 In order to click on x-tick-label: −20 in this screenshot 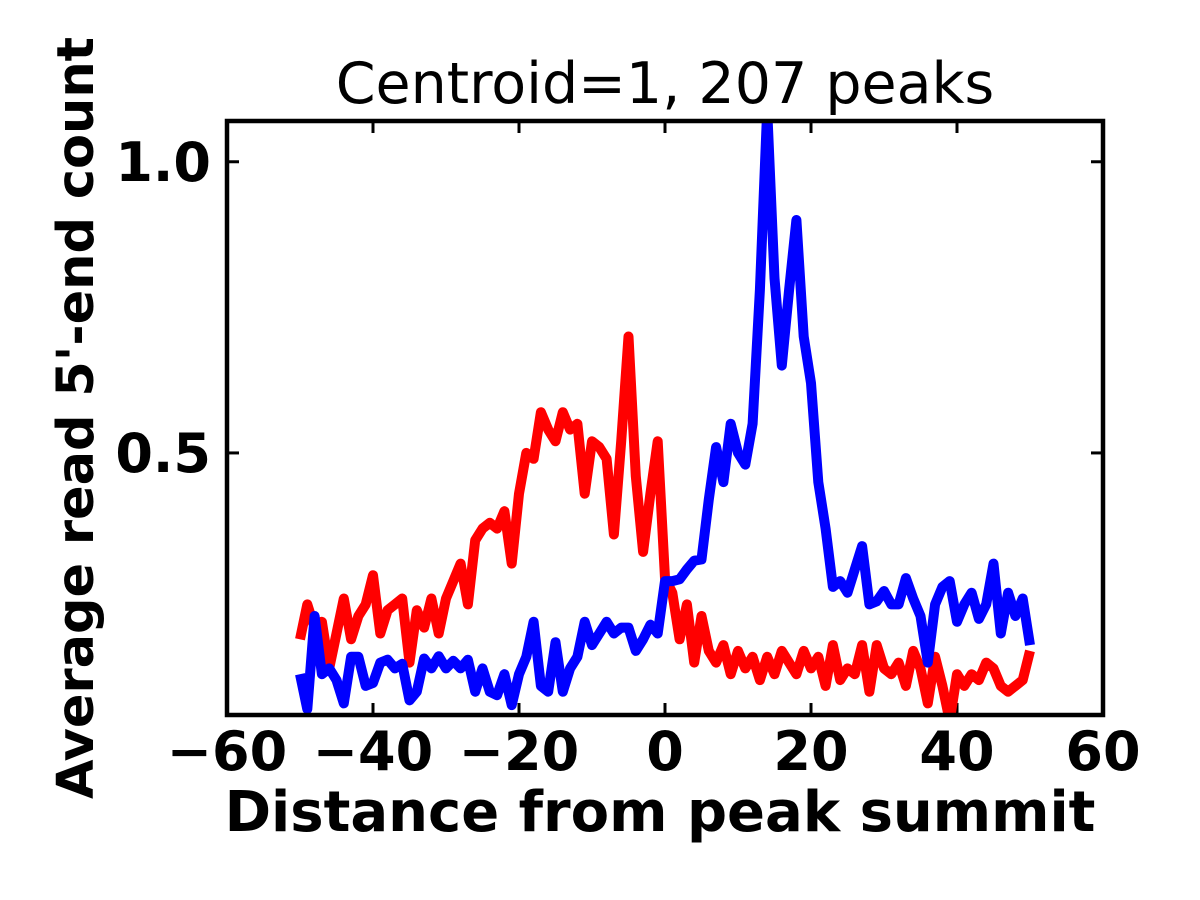, I will do `click(519, 751)`.